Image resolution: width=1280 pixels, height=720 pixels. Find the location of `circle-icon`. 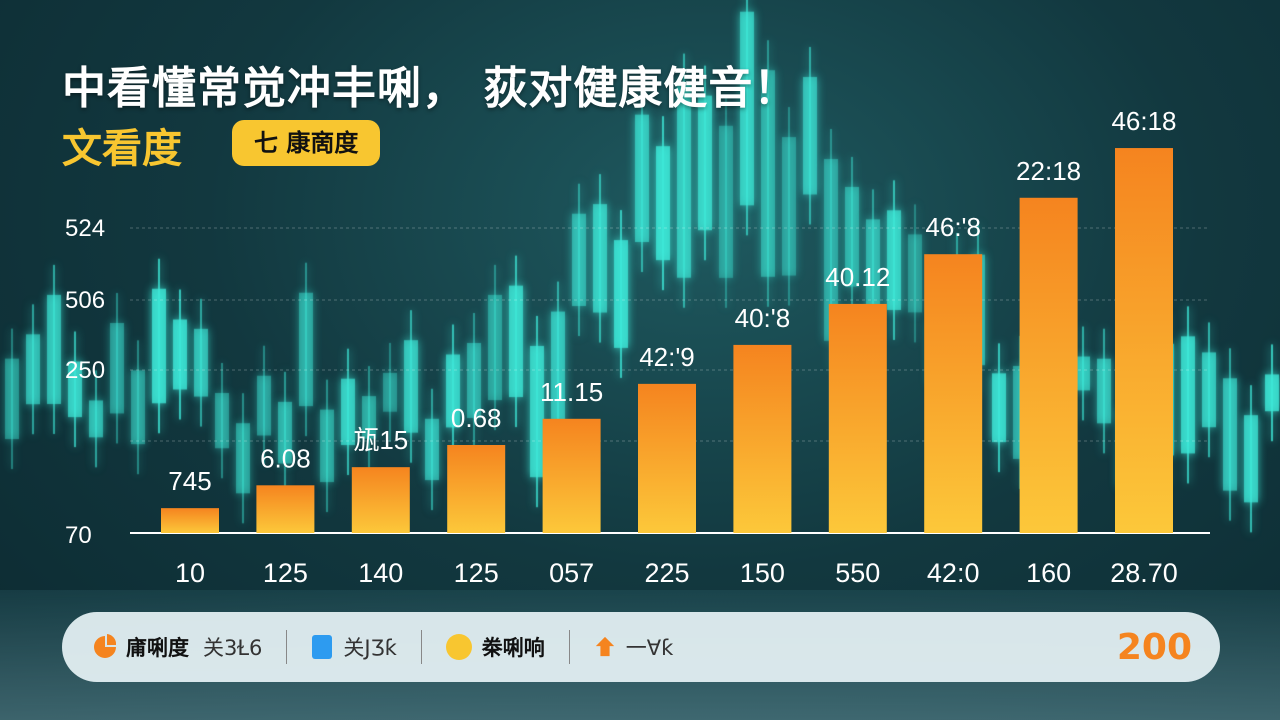

circle-icon is located at coordinates (458, 647).